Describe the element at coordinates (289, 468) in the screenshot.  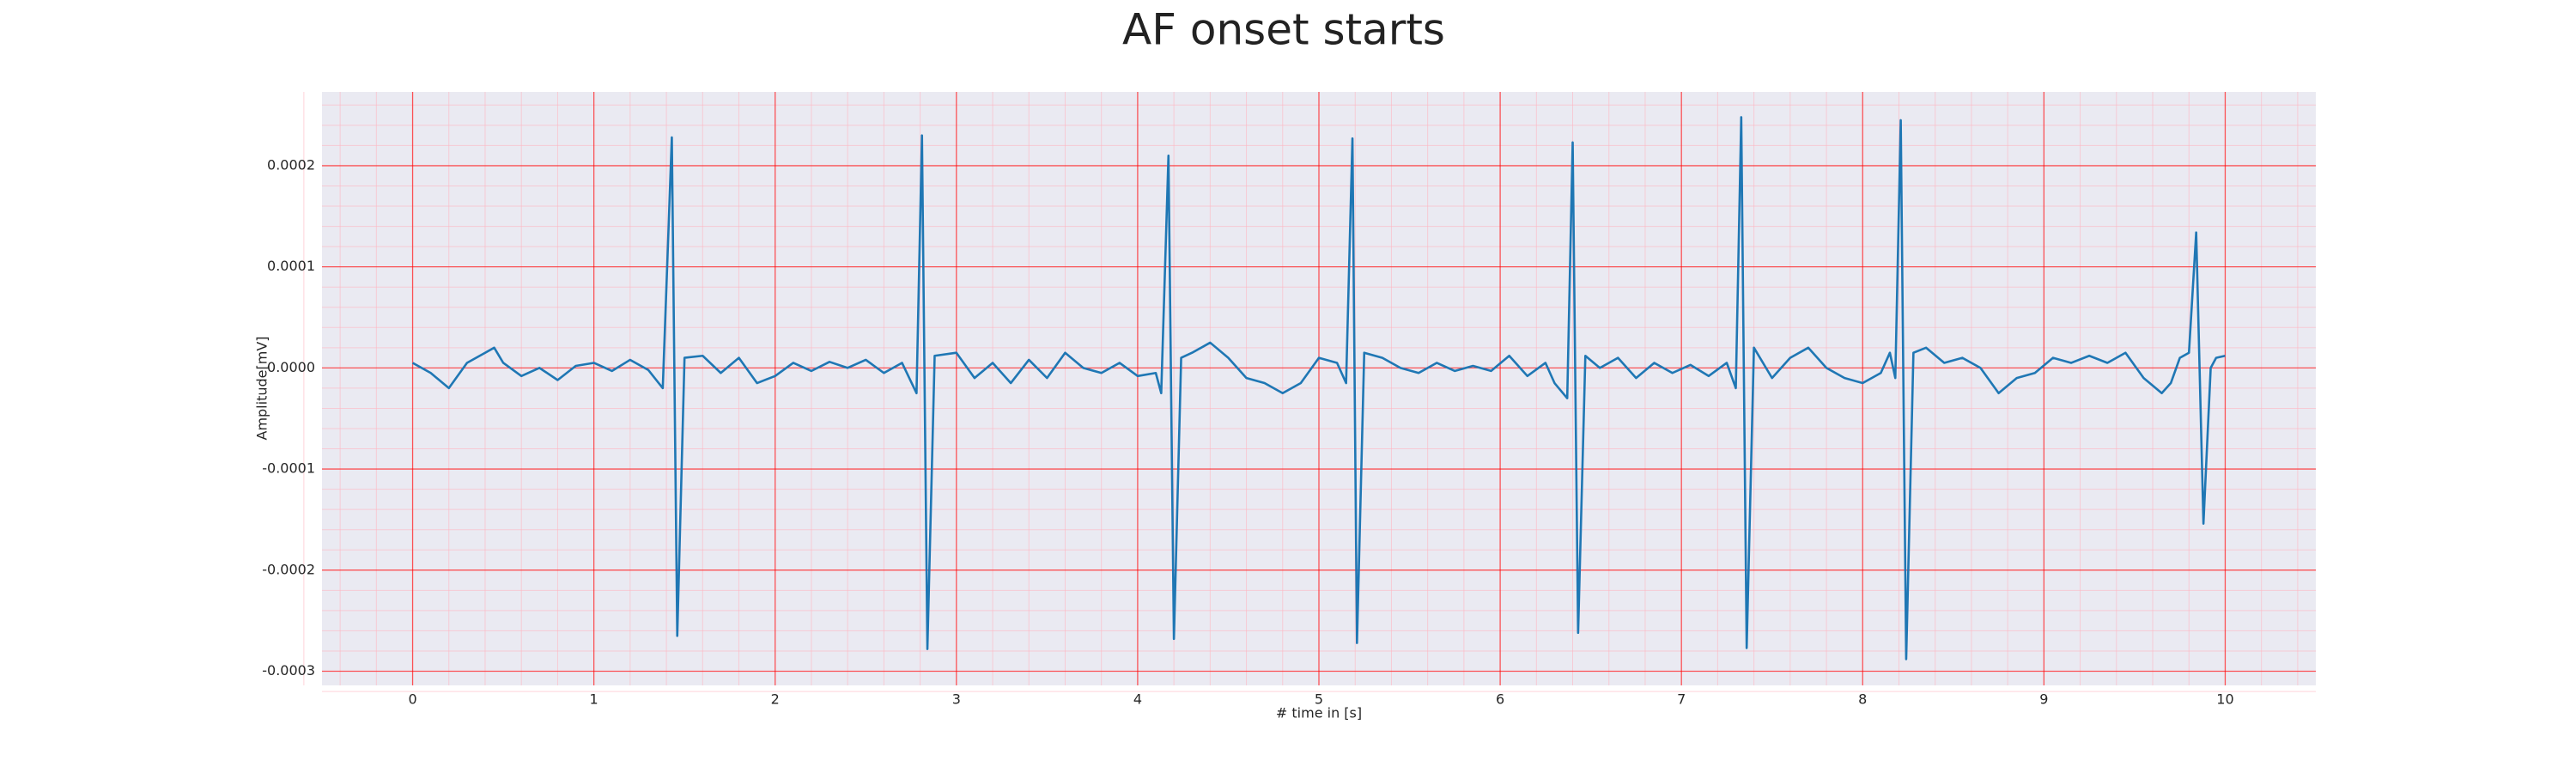
I see `y-tick-label: -0.0001` at that location.